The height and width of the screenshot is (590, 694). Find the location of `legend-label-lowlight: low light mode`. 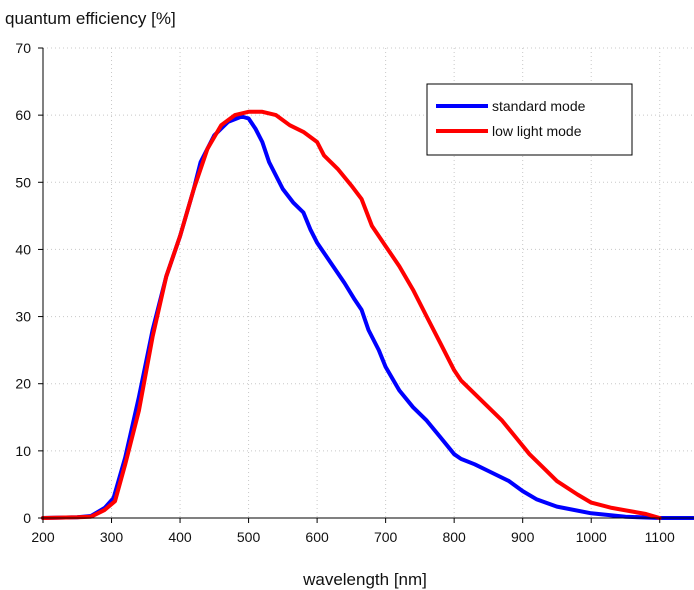

legend-label-lowlight: low light mode is located at coordinates (537, 131).